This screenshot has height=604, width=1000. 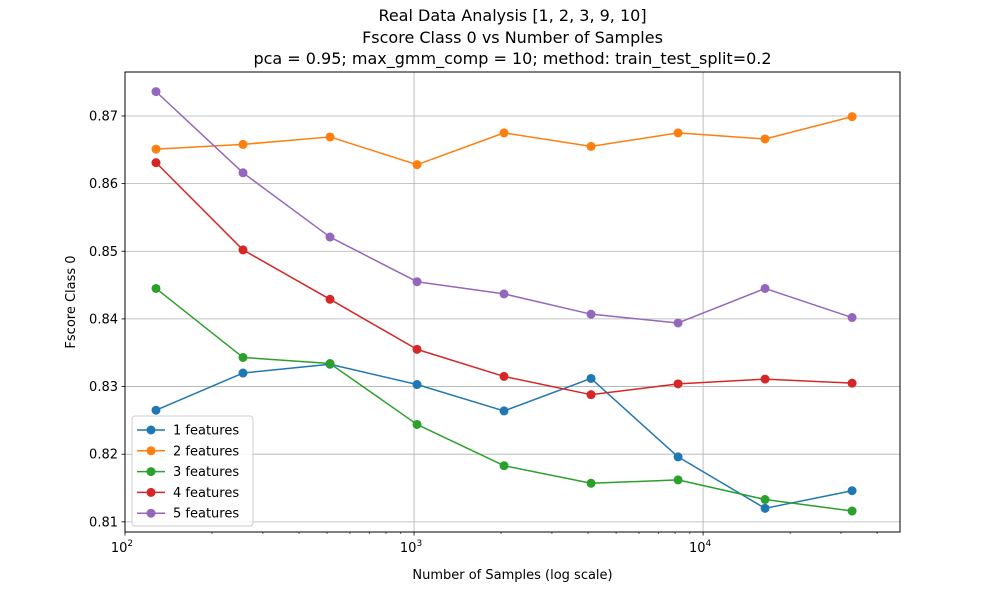 I want to click on legend-label: 4 features, so click(x=206, y=493).